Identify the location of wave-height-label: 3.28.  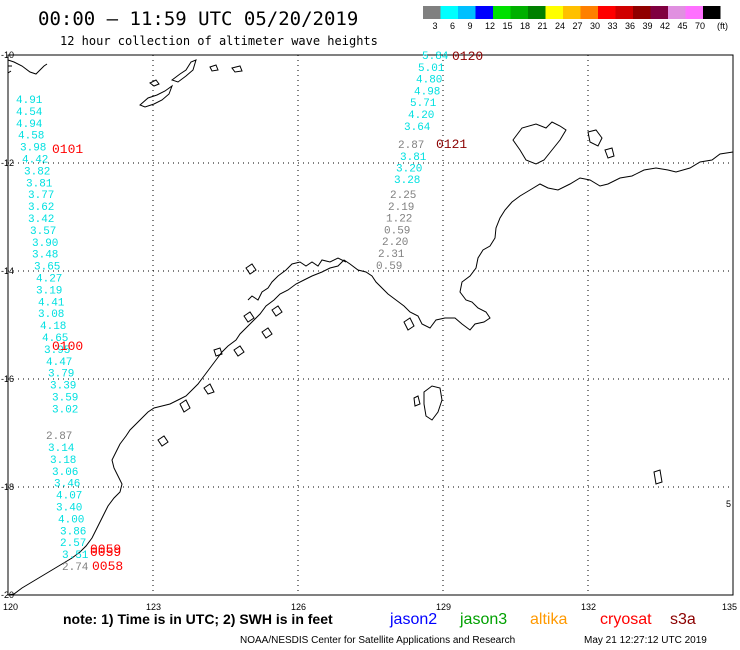
(407, 181).